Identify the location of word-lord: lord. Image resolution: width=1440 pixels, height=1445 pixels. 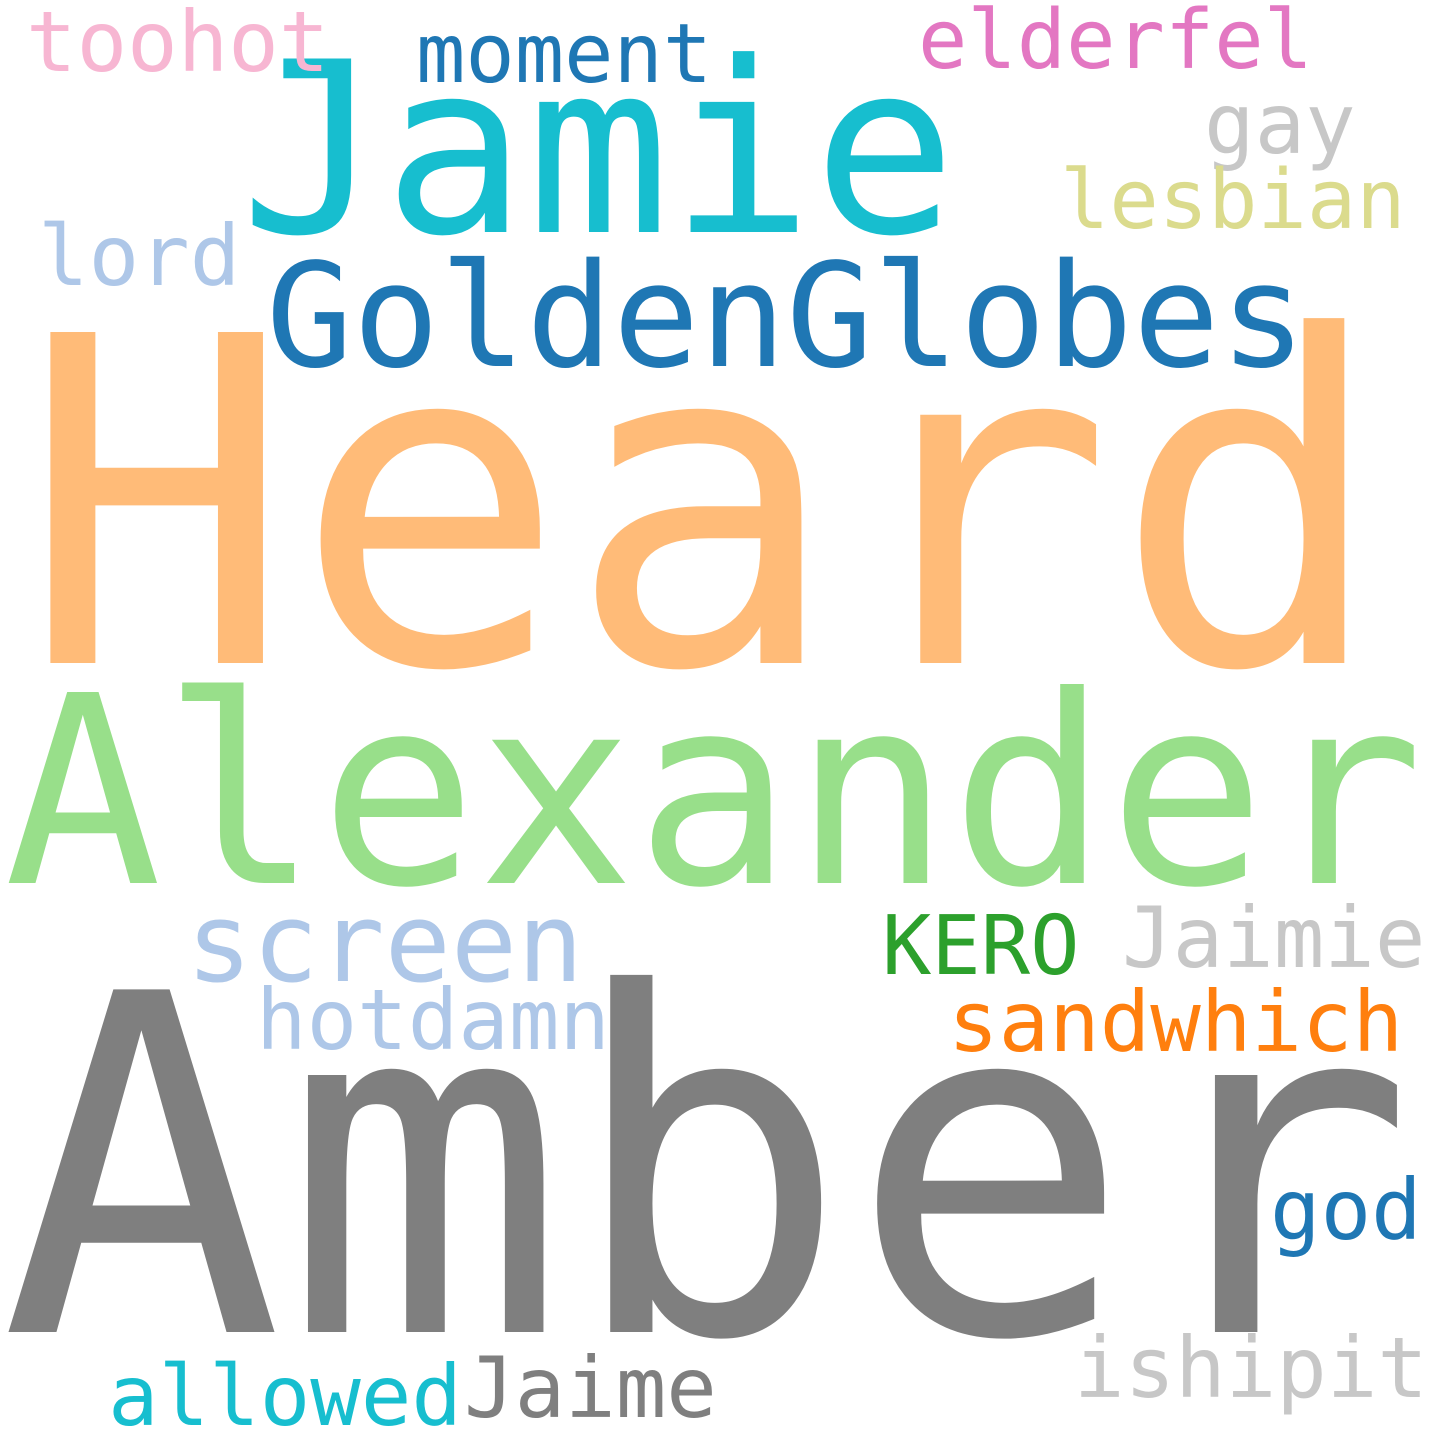
(139, 256).